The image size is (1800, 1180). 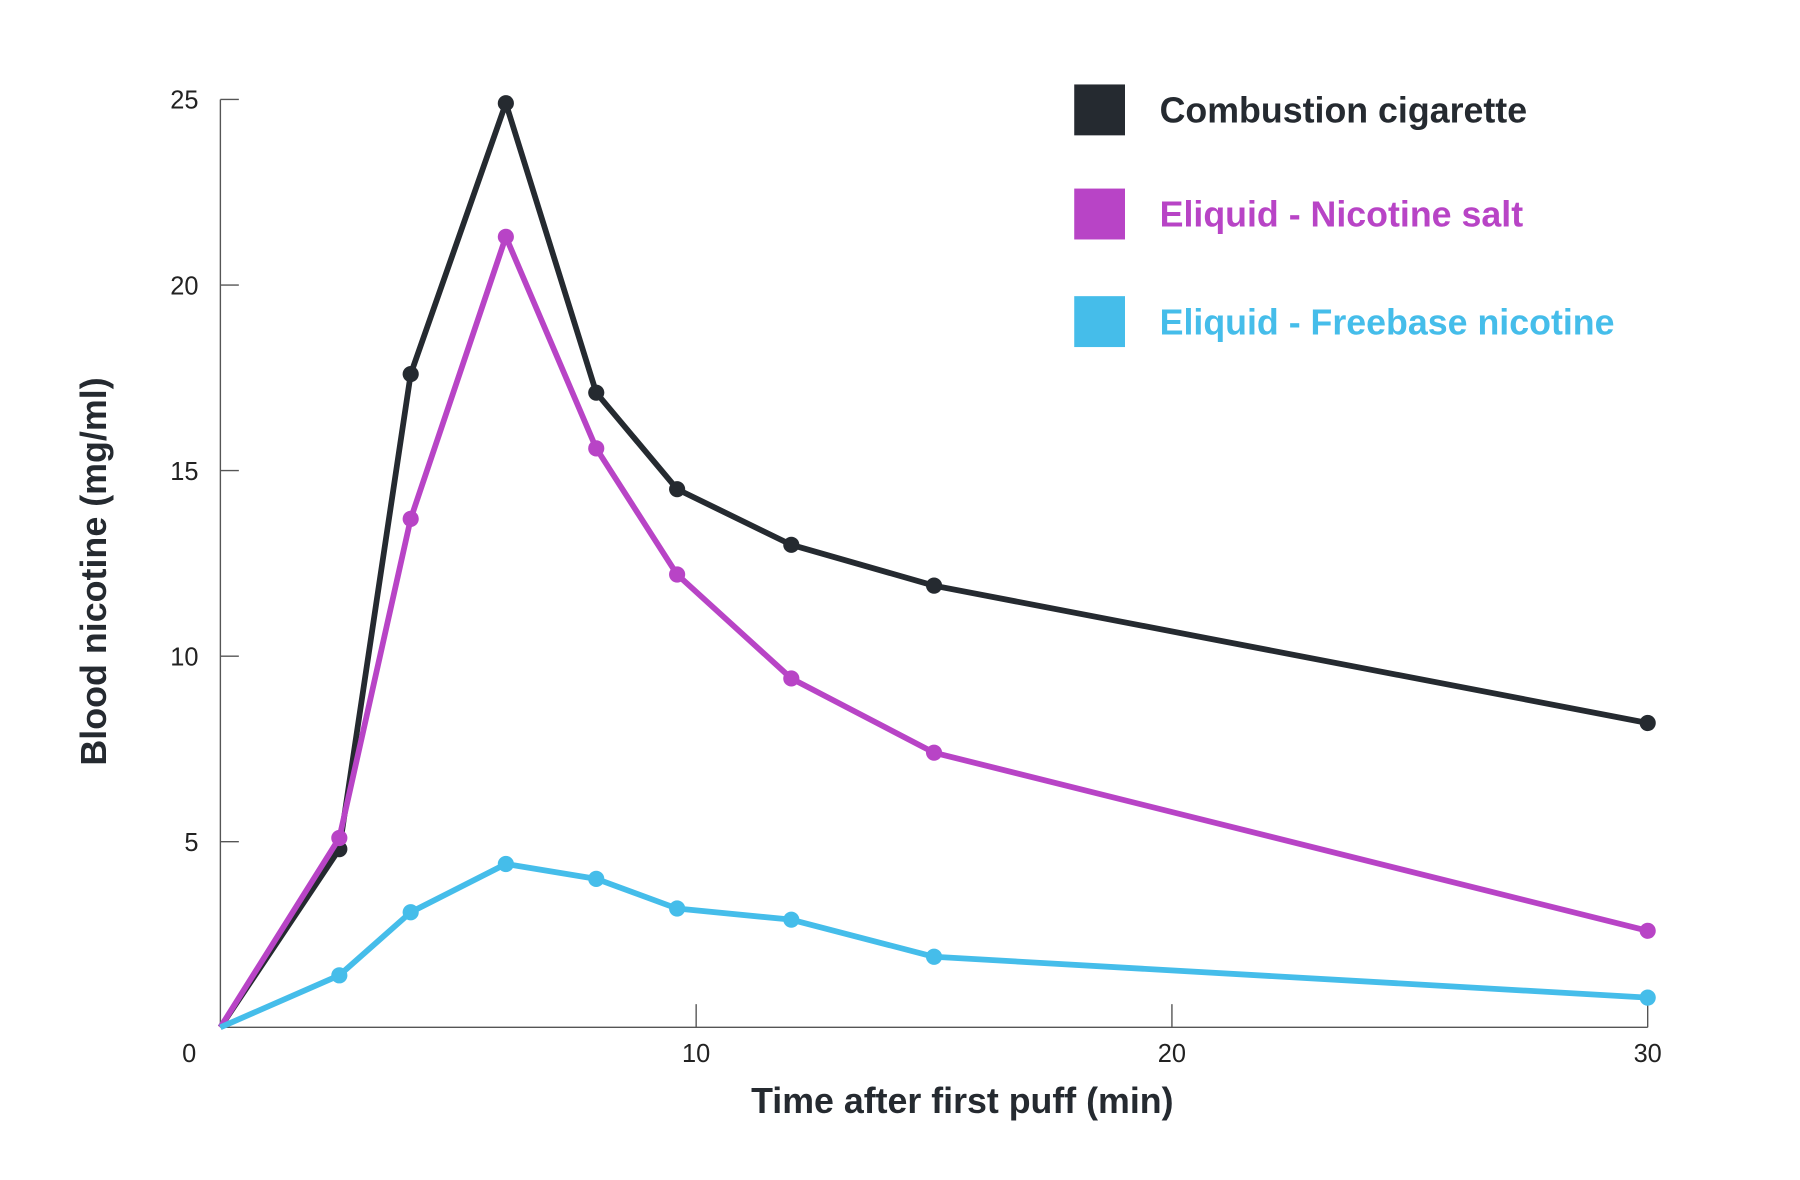 I want to click on x-axis-label: Time after first puff (min), so click(x=962, y=1101).